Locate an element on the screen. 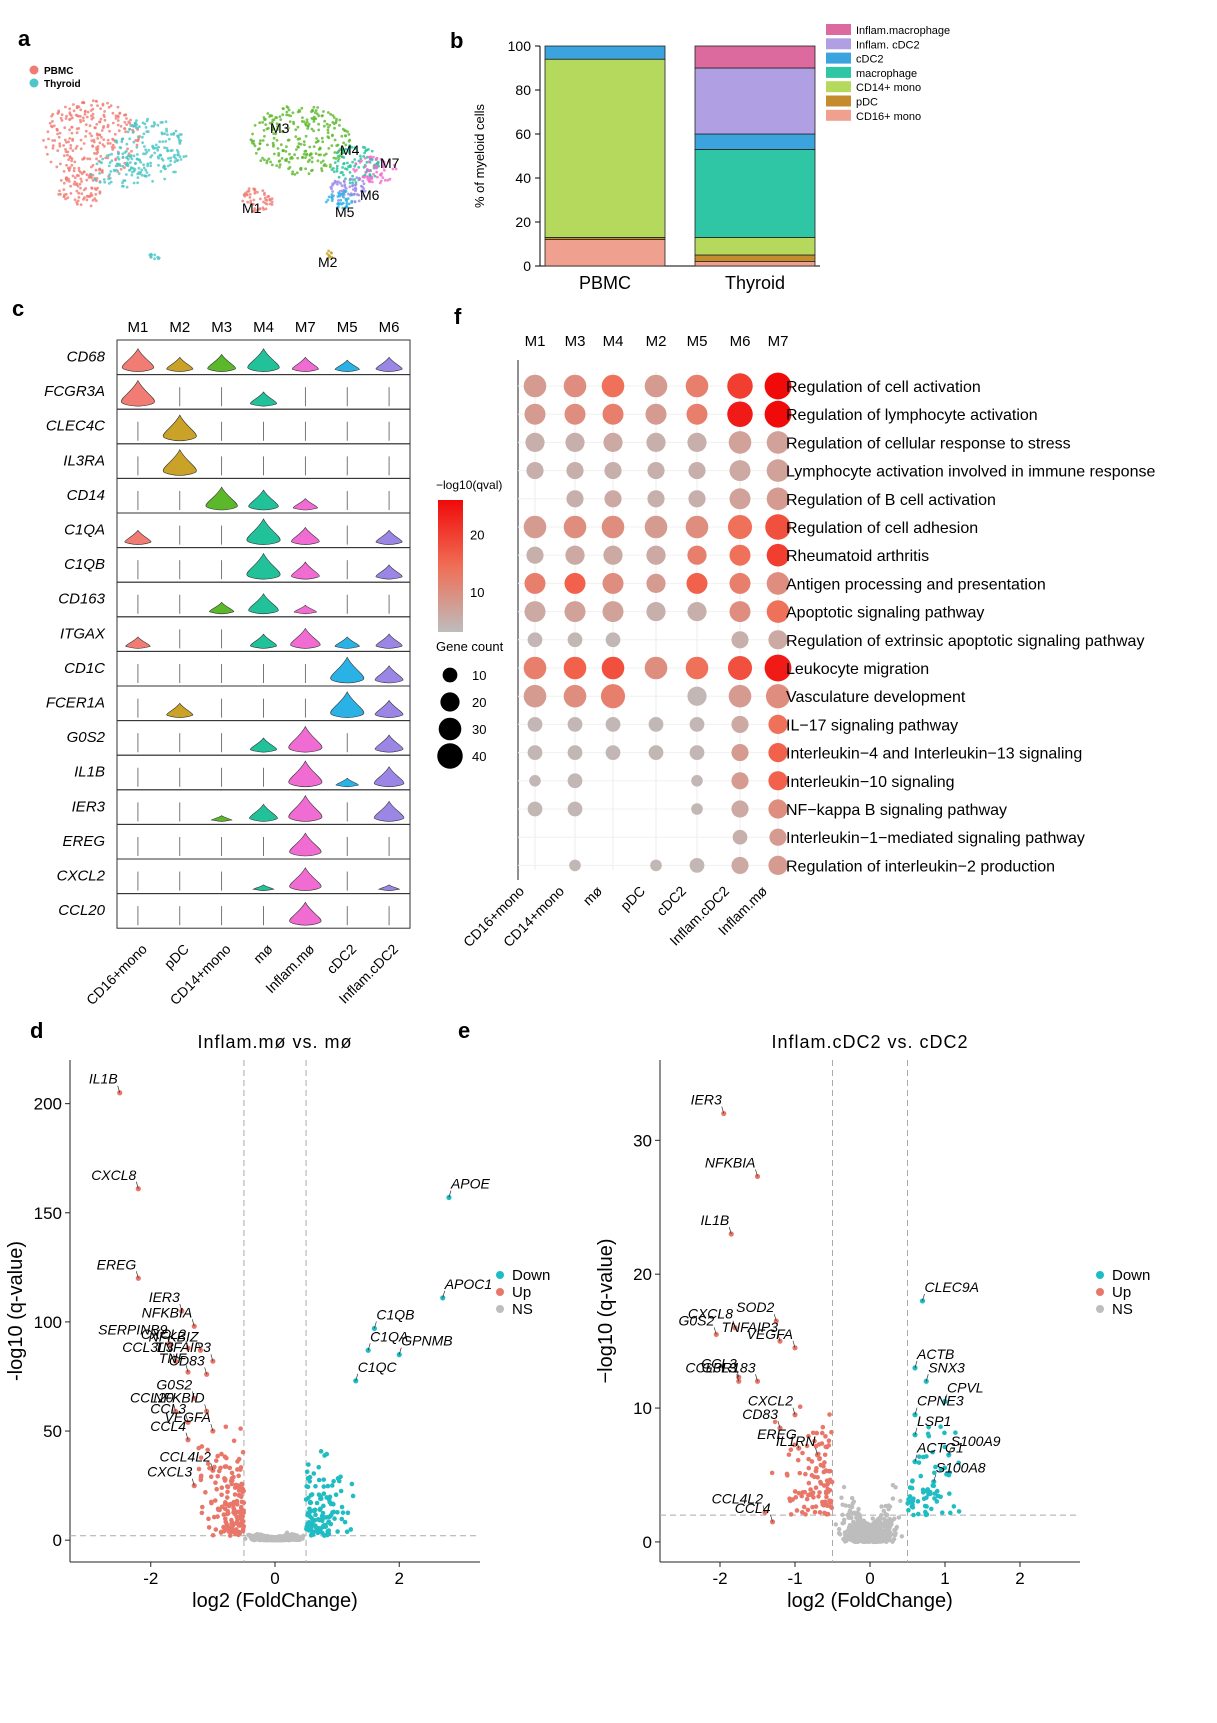 Image resolution: width=1217 pixels, height=1723 pixels. x-tick-label: -2 is located at coordinates (719, 1578).